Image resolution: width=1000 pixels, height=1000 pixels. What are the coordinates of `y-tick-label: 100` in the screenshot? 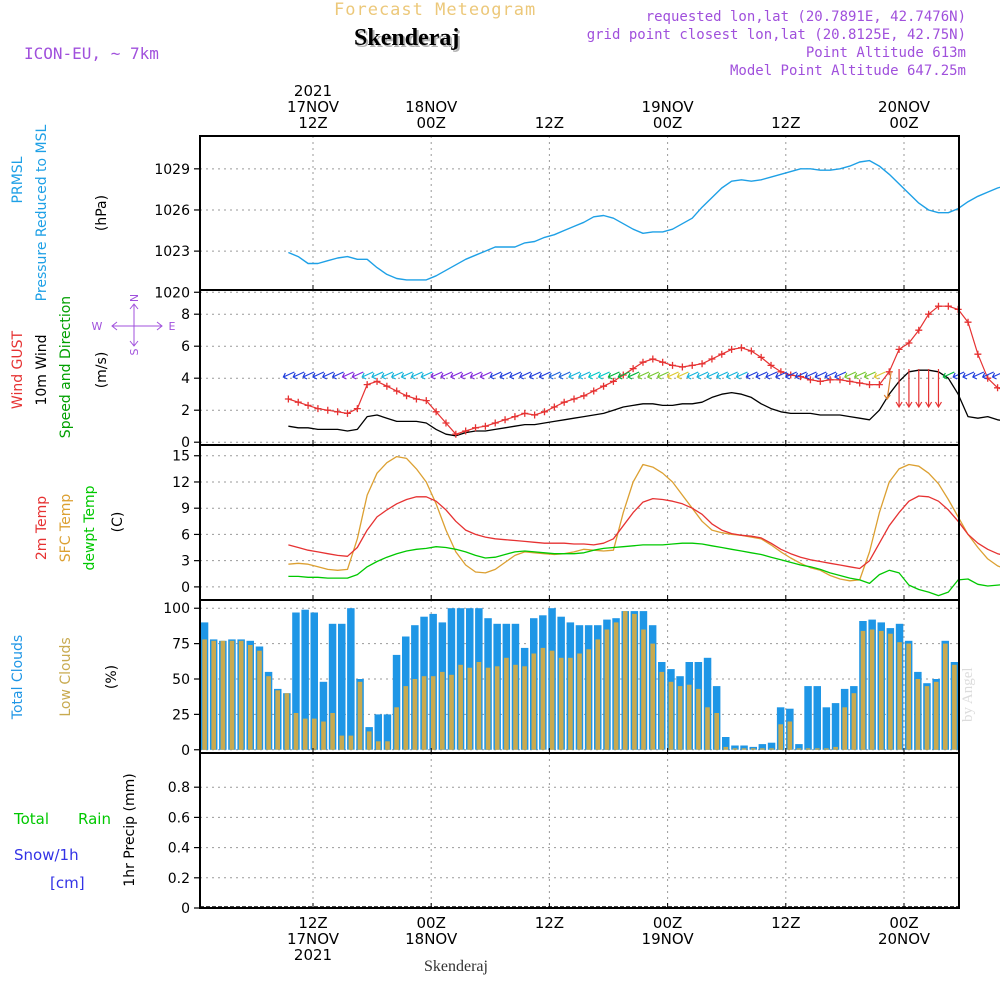 It's located at (176, 609).